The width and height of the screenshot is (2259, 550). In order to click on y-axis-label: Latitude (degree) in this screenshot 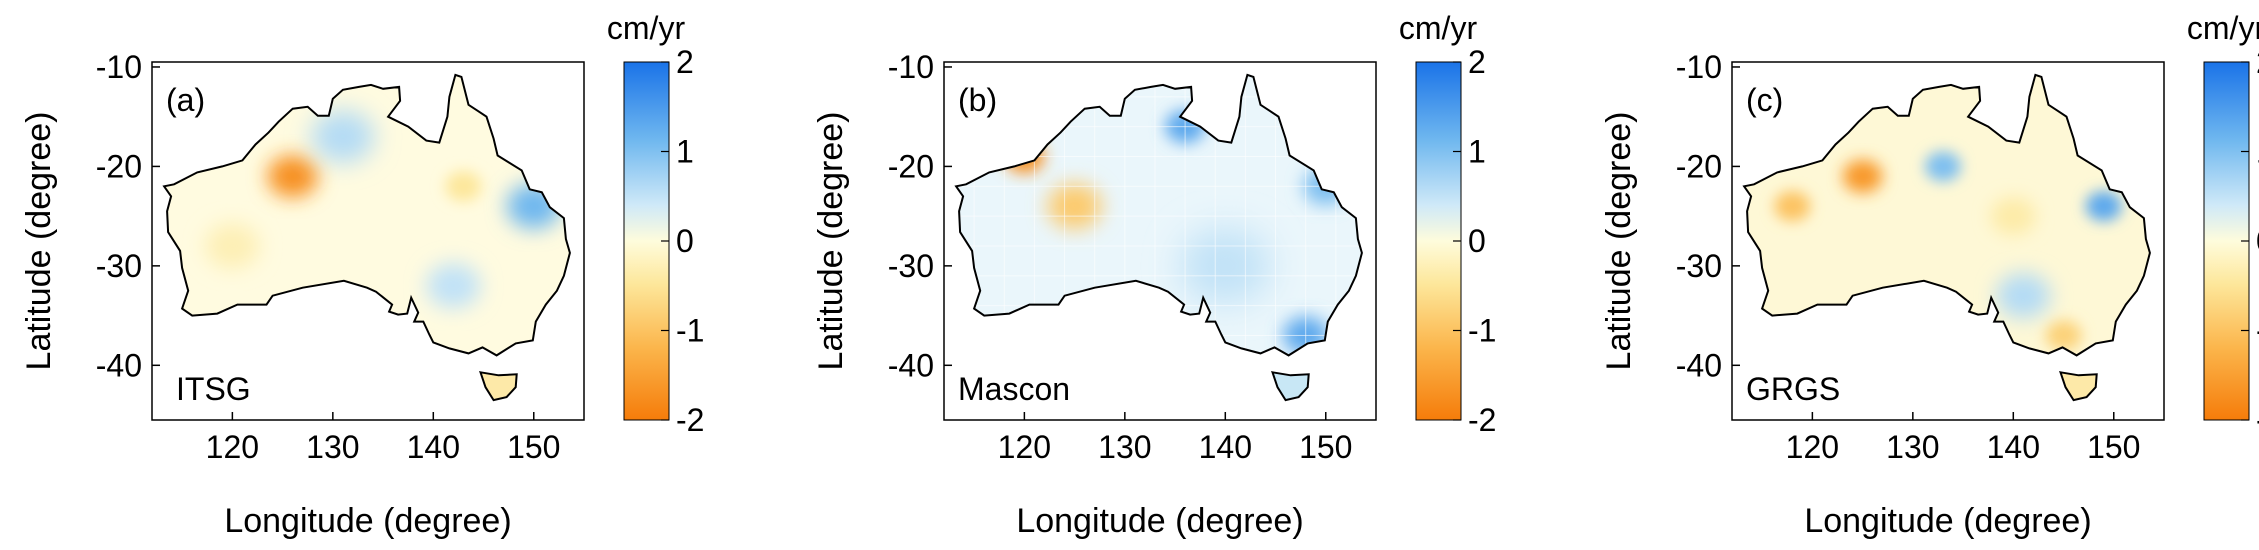, I will do `click(831, 241)`.